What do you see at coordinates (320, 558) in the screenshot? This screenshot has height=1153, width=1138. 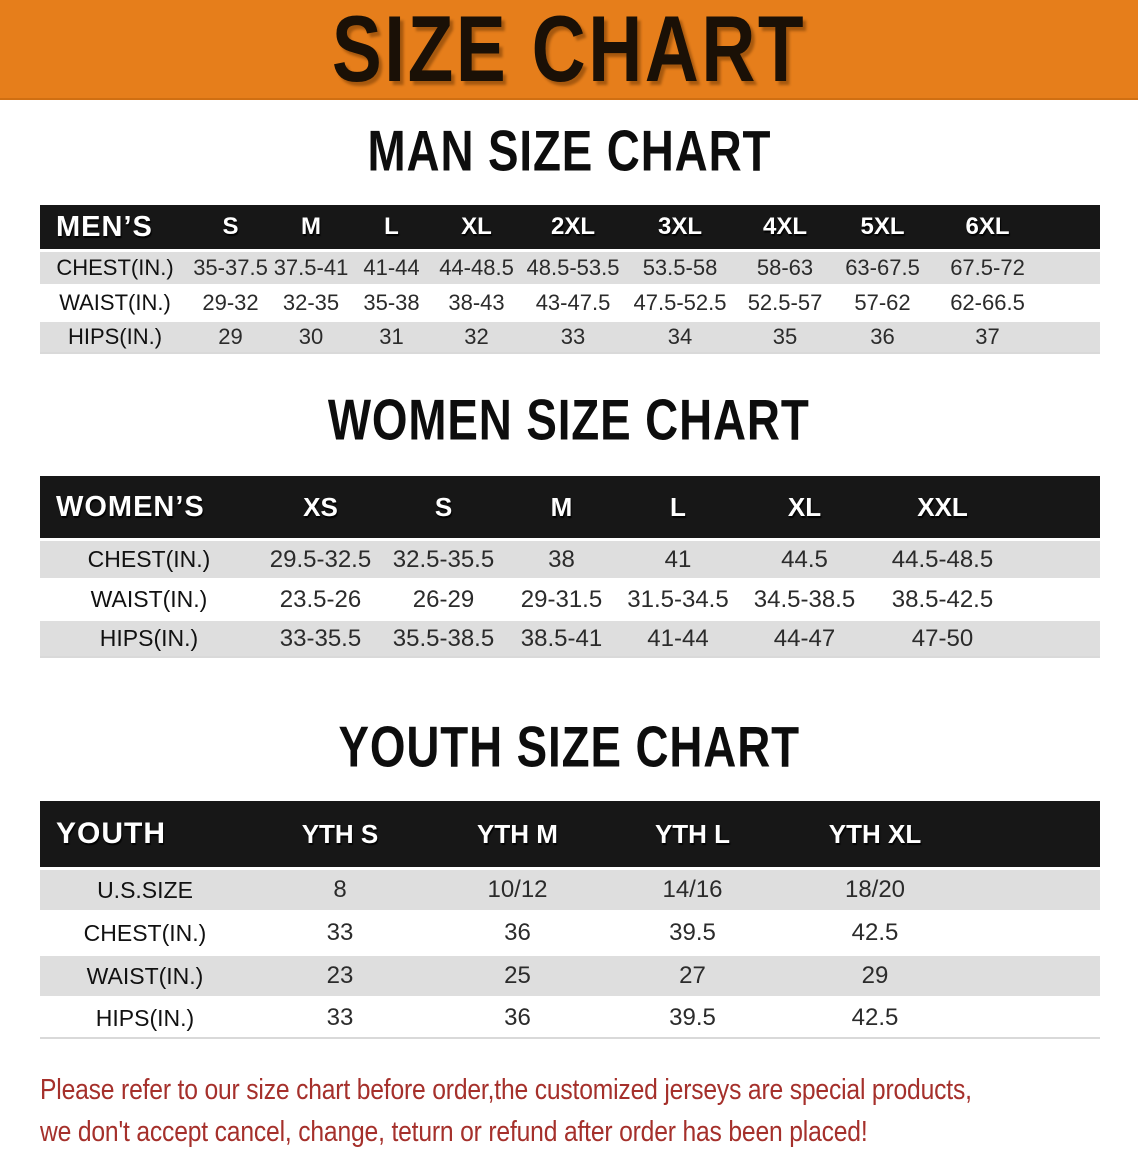 I see `size-value-cell: 29.5-32.5` at bounding box center [320, 558].